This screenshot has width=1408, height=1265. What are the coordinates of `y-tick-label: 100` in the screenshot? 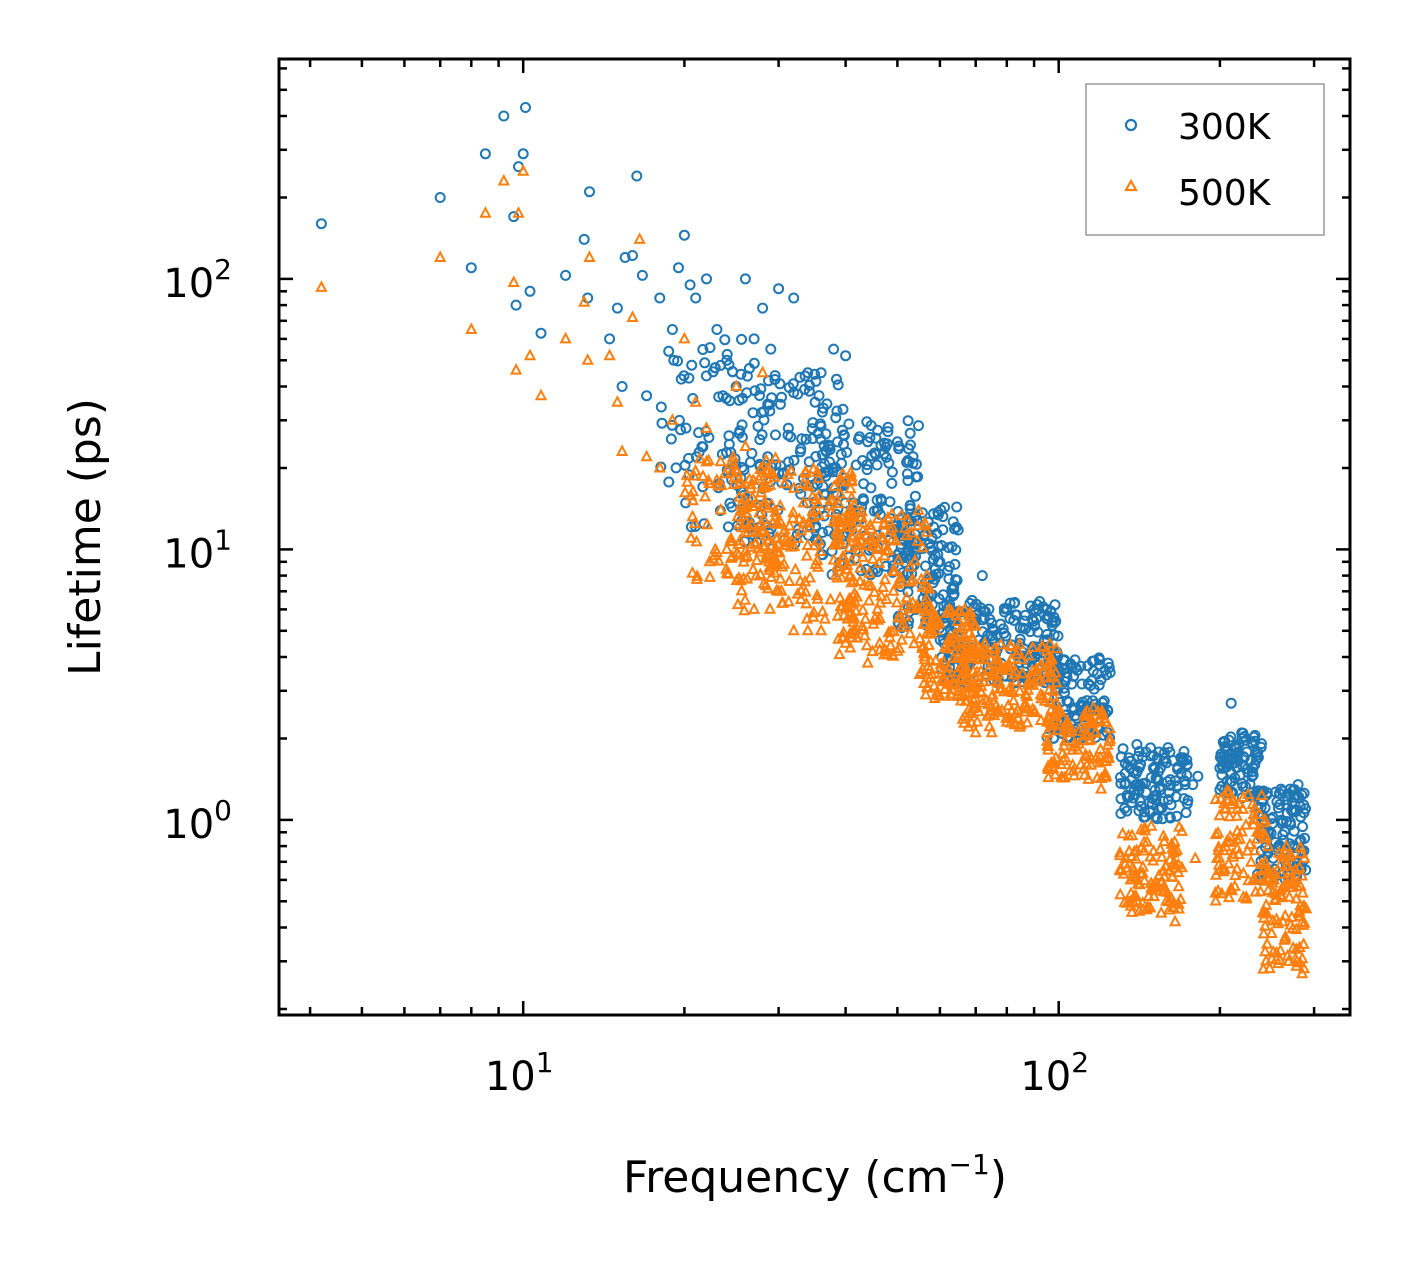 It's located at (197, 821).